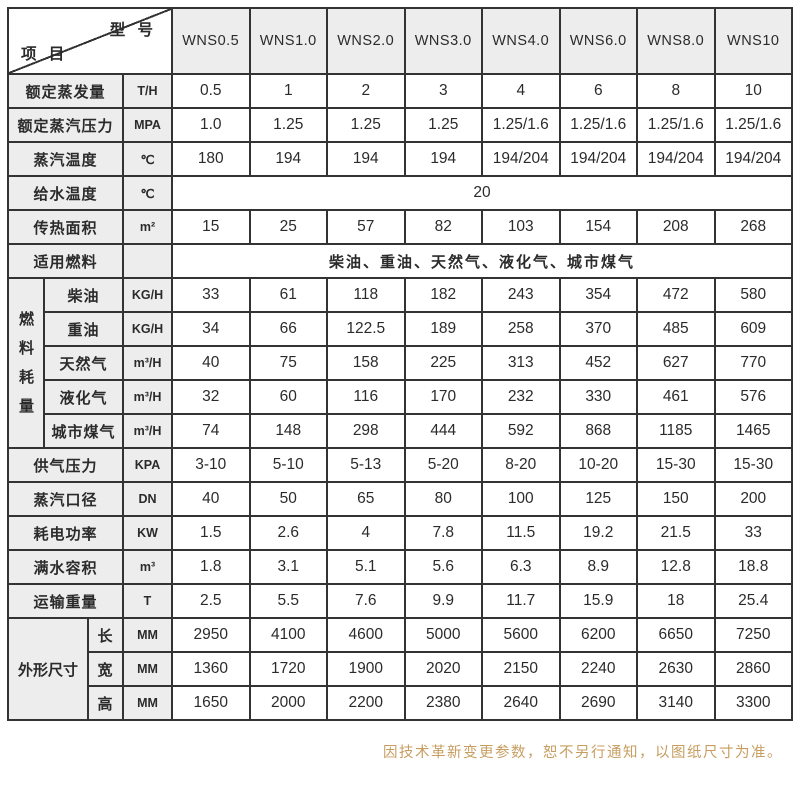 The width and height of the screenshot is (800, 791). What do you see at coordinates (400, 193) in the screenshot?
I see `table-row: 给水温度 ℃ 20` at bounding box center [400, 193].